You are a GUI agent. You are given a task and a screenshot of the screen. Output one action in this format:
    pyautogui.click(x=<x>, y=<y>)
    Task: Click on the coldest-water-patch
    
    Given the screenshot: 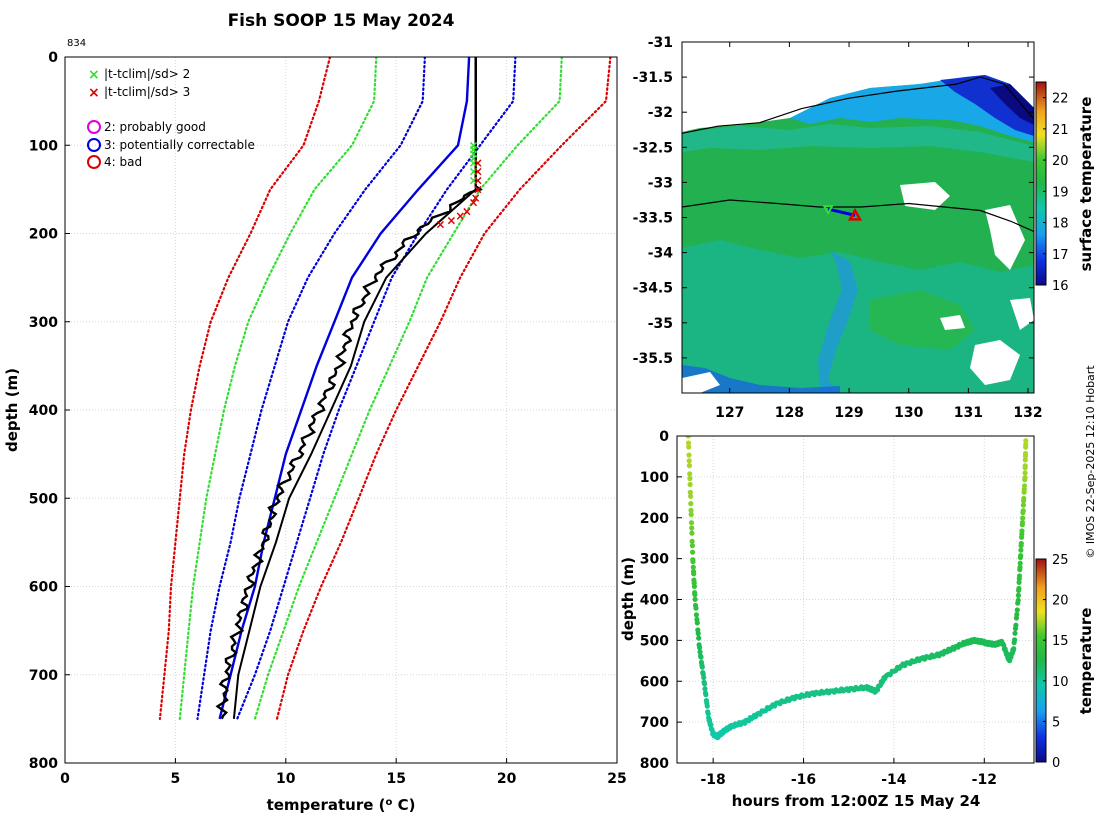 What is the action you would take?
    pyautogui.click(x=1012, y=104)
    